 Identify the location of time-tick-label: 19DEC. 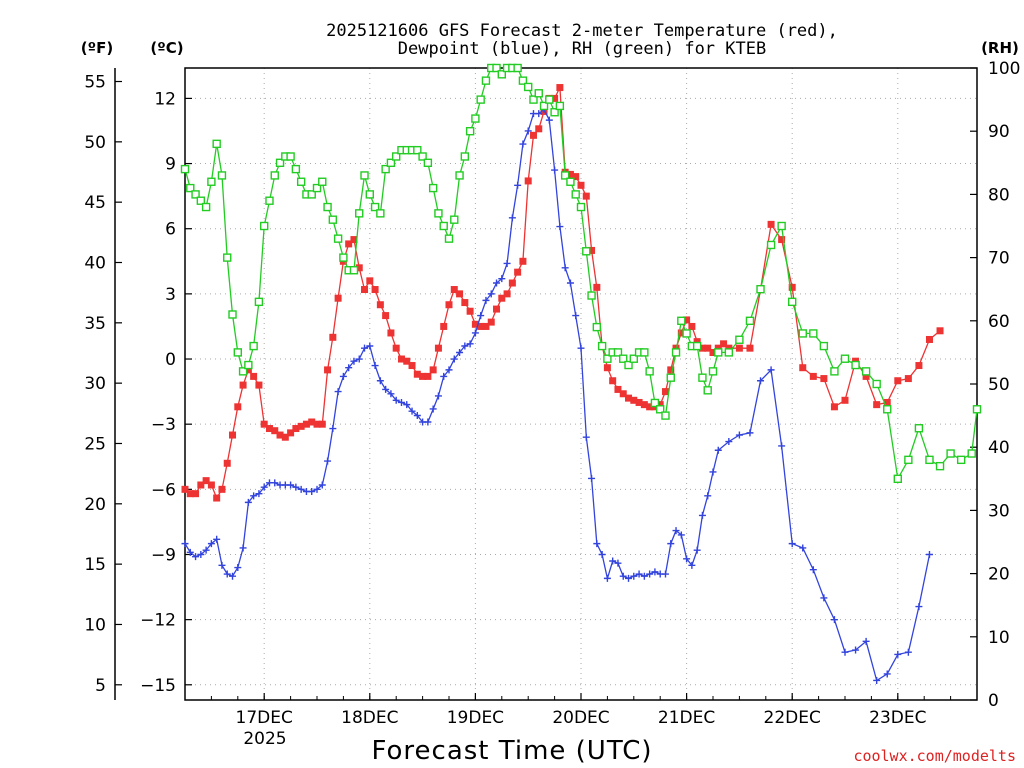
(475, 718).